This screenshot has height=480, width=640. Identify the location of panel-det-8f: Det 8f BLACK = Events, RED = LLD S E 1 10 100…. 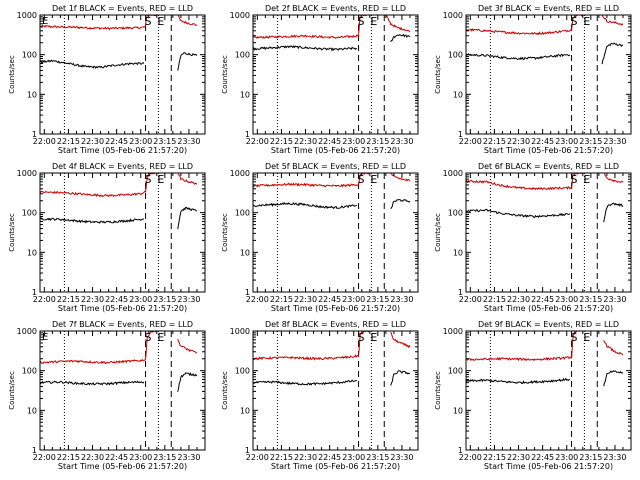
(320, 395).